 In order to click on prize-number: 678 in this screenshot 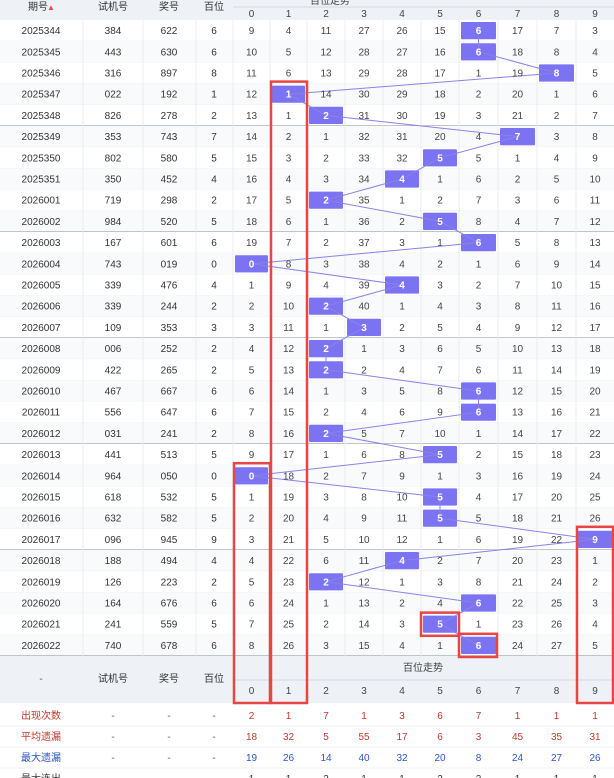, I will do `click(169, 646)`.